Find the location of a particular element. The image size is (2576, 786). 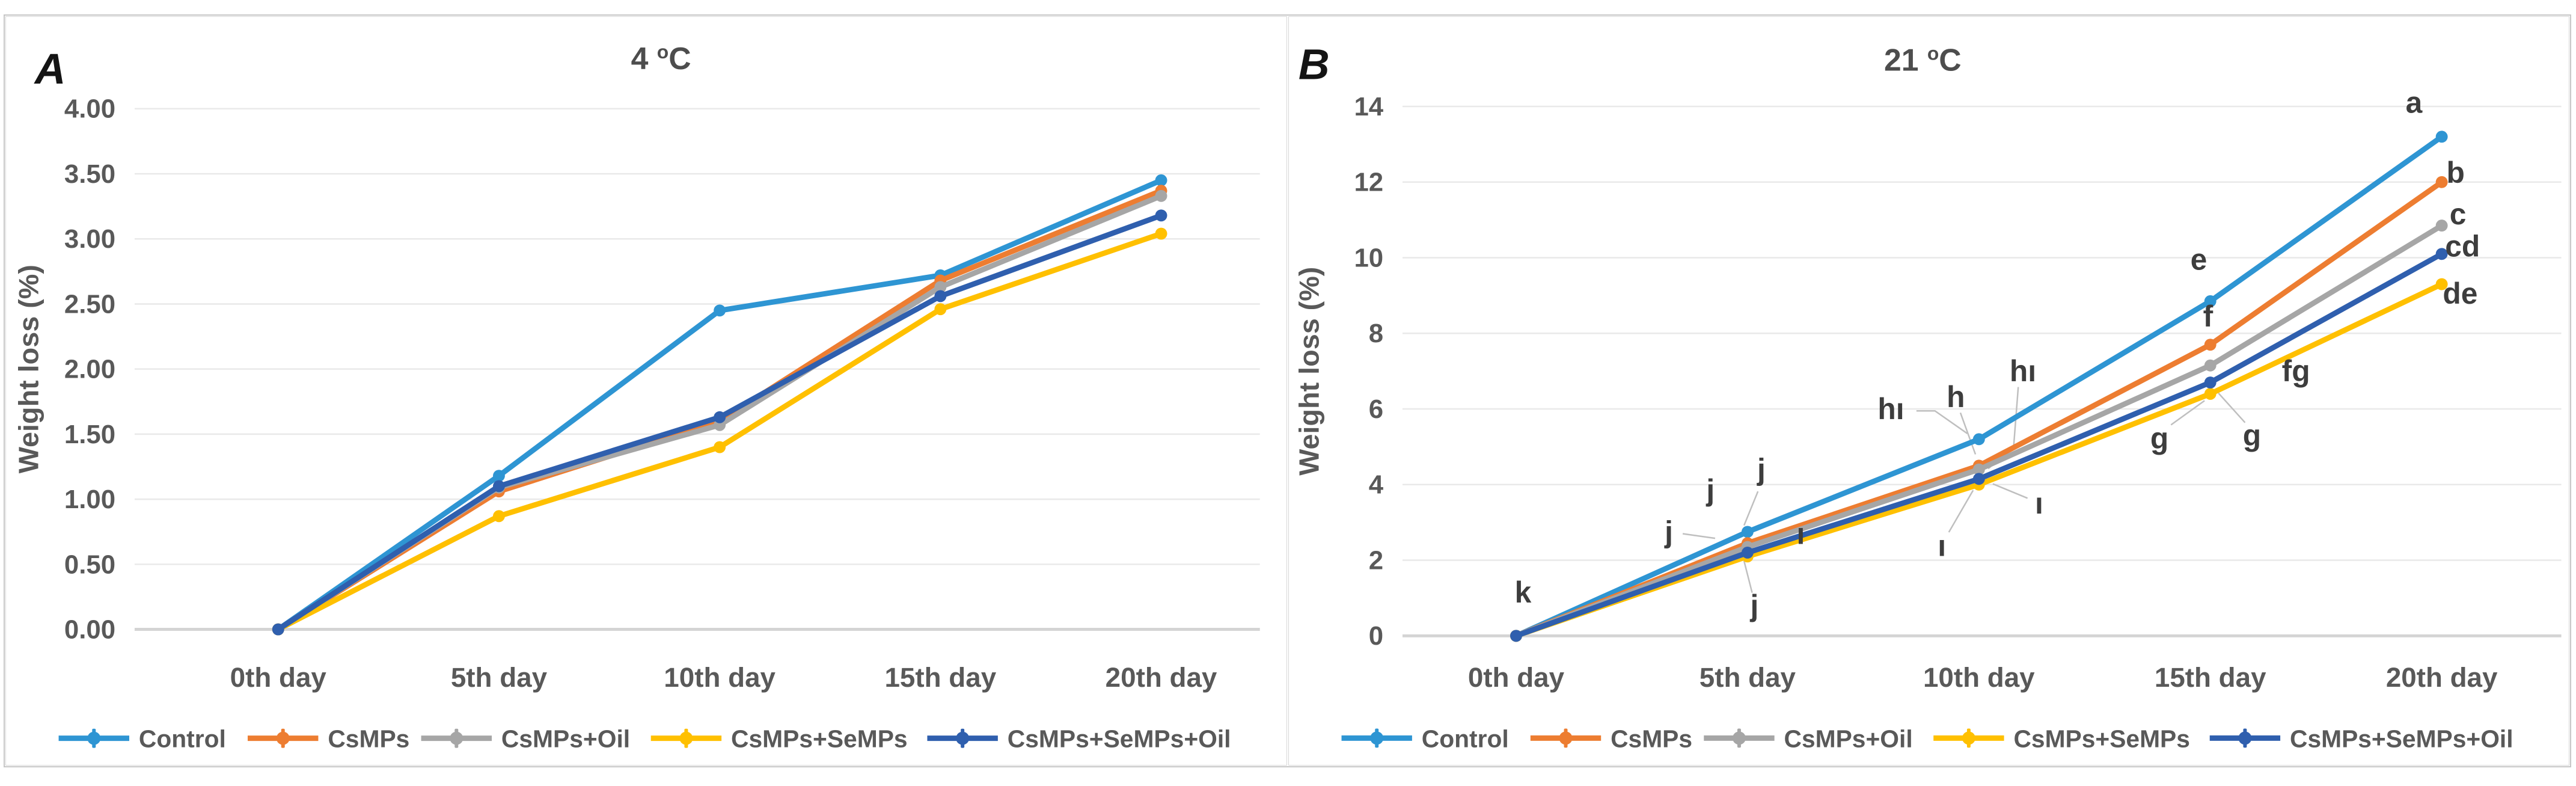

y-tick-label: 4.00 is located at coordinates (89, 109).